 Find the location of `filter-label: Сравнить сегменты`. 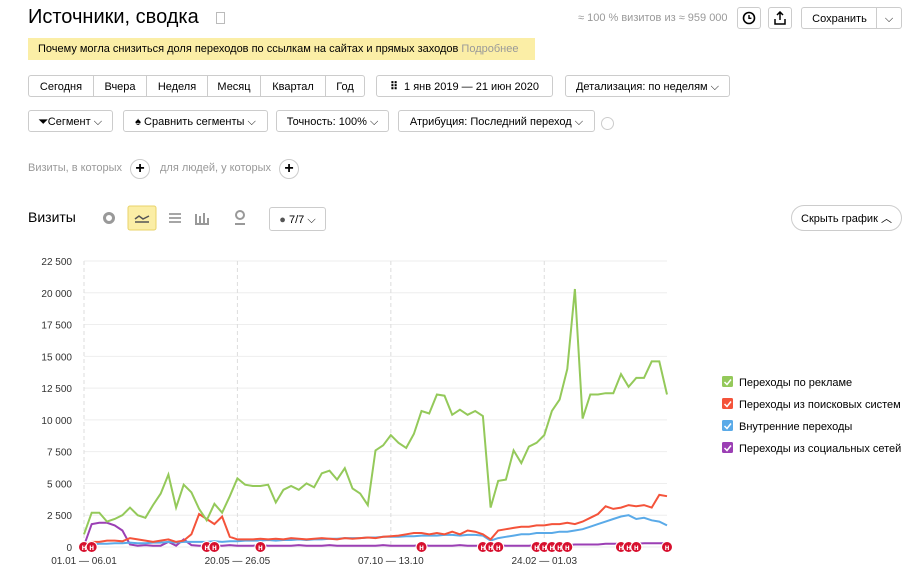

filter-label: Сравнить сегменты is located at coordinates (194, 122).